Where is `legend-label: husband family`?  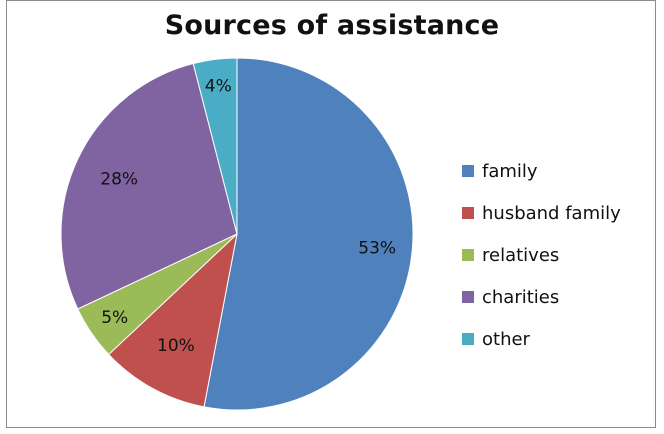
legend-label: husband family is located at coordinates (551, 213).